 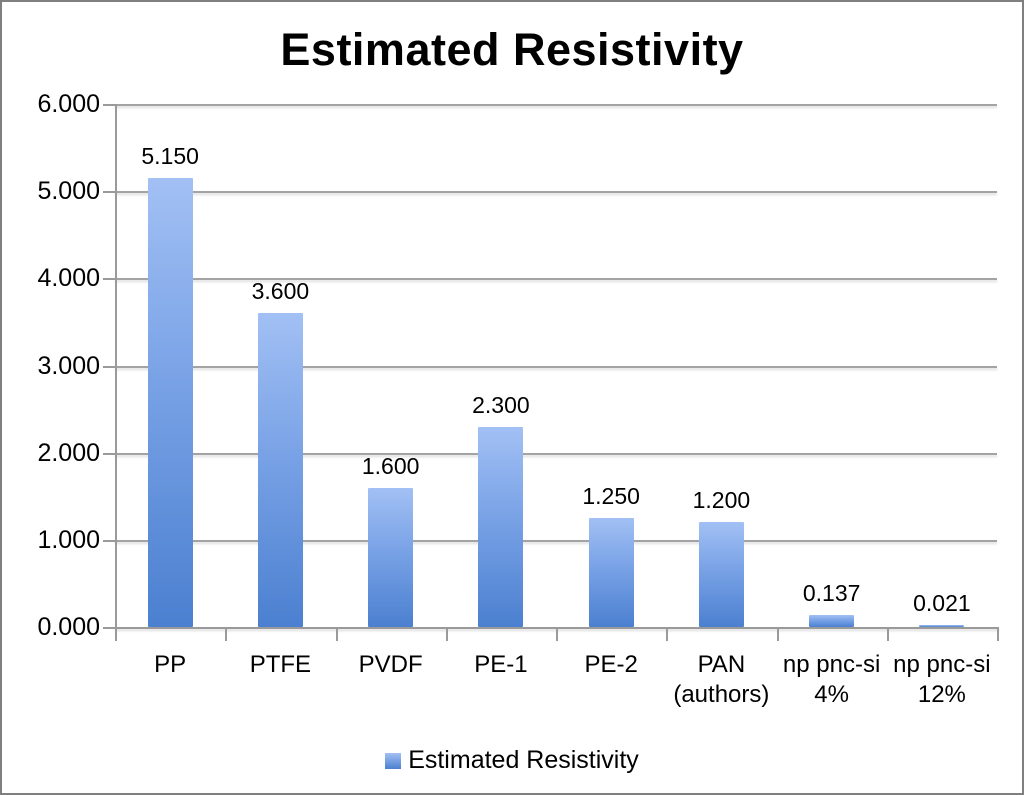 What do you see at coordinates (501, 404) in the screenshot?
I see `bar-value-label: 2.300` at bounding box center [501, 404].